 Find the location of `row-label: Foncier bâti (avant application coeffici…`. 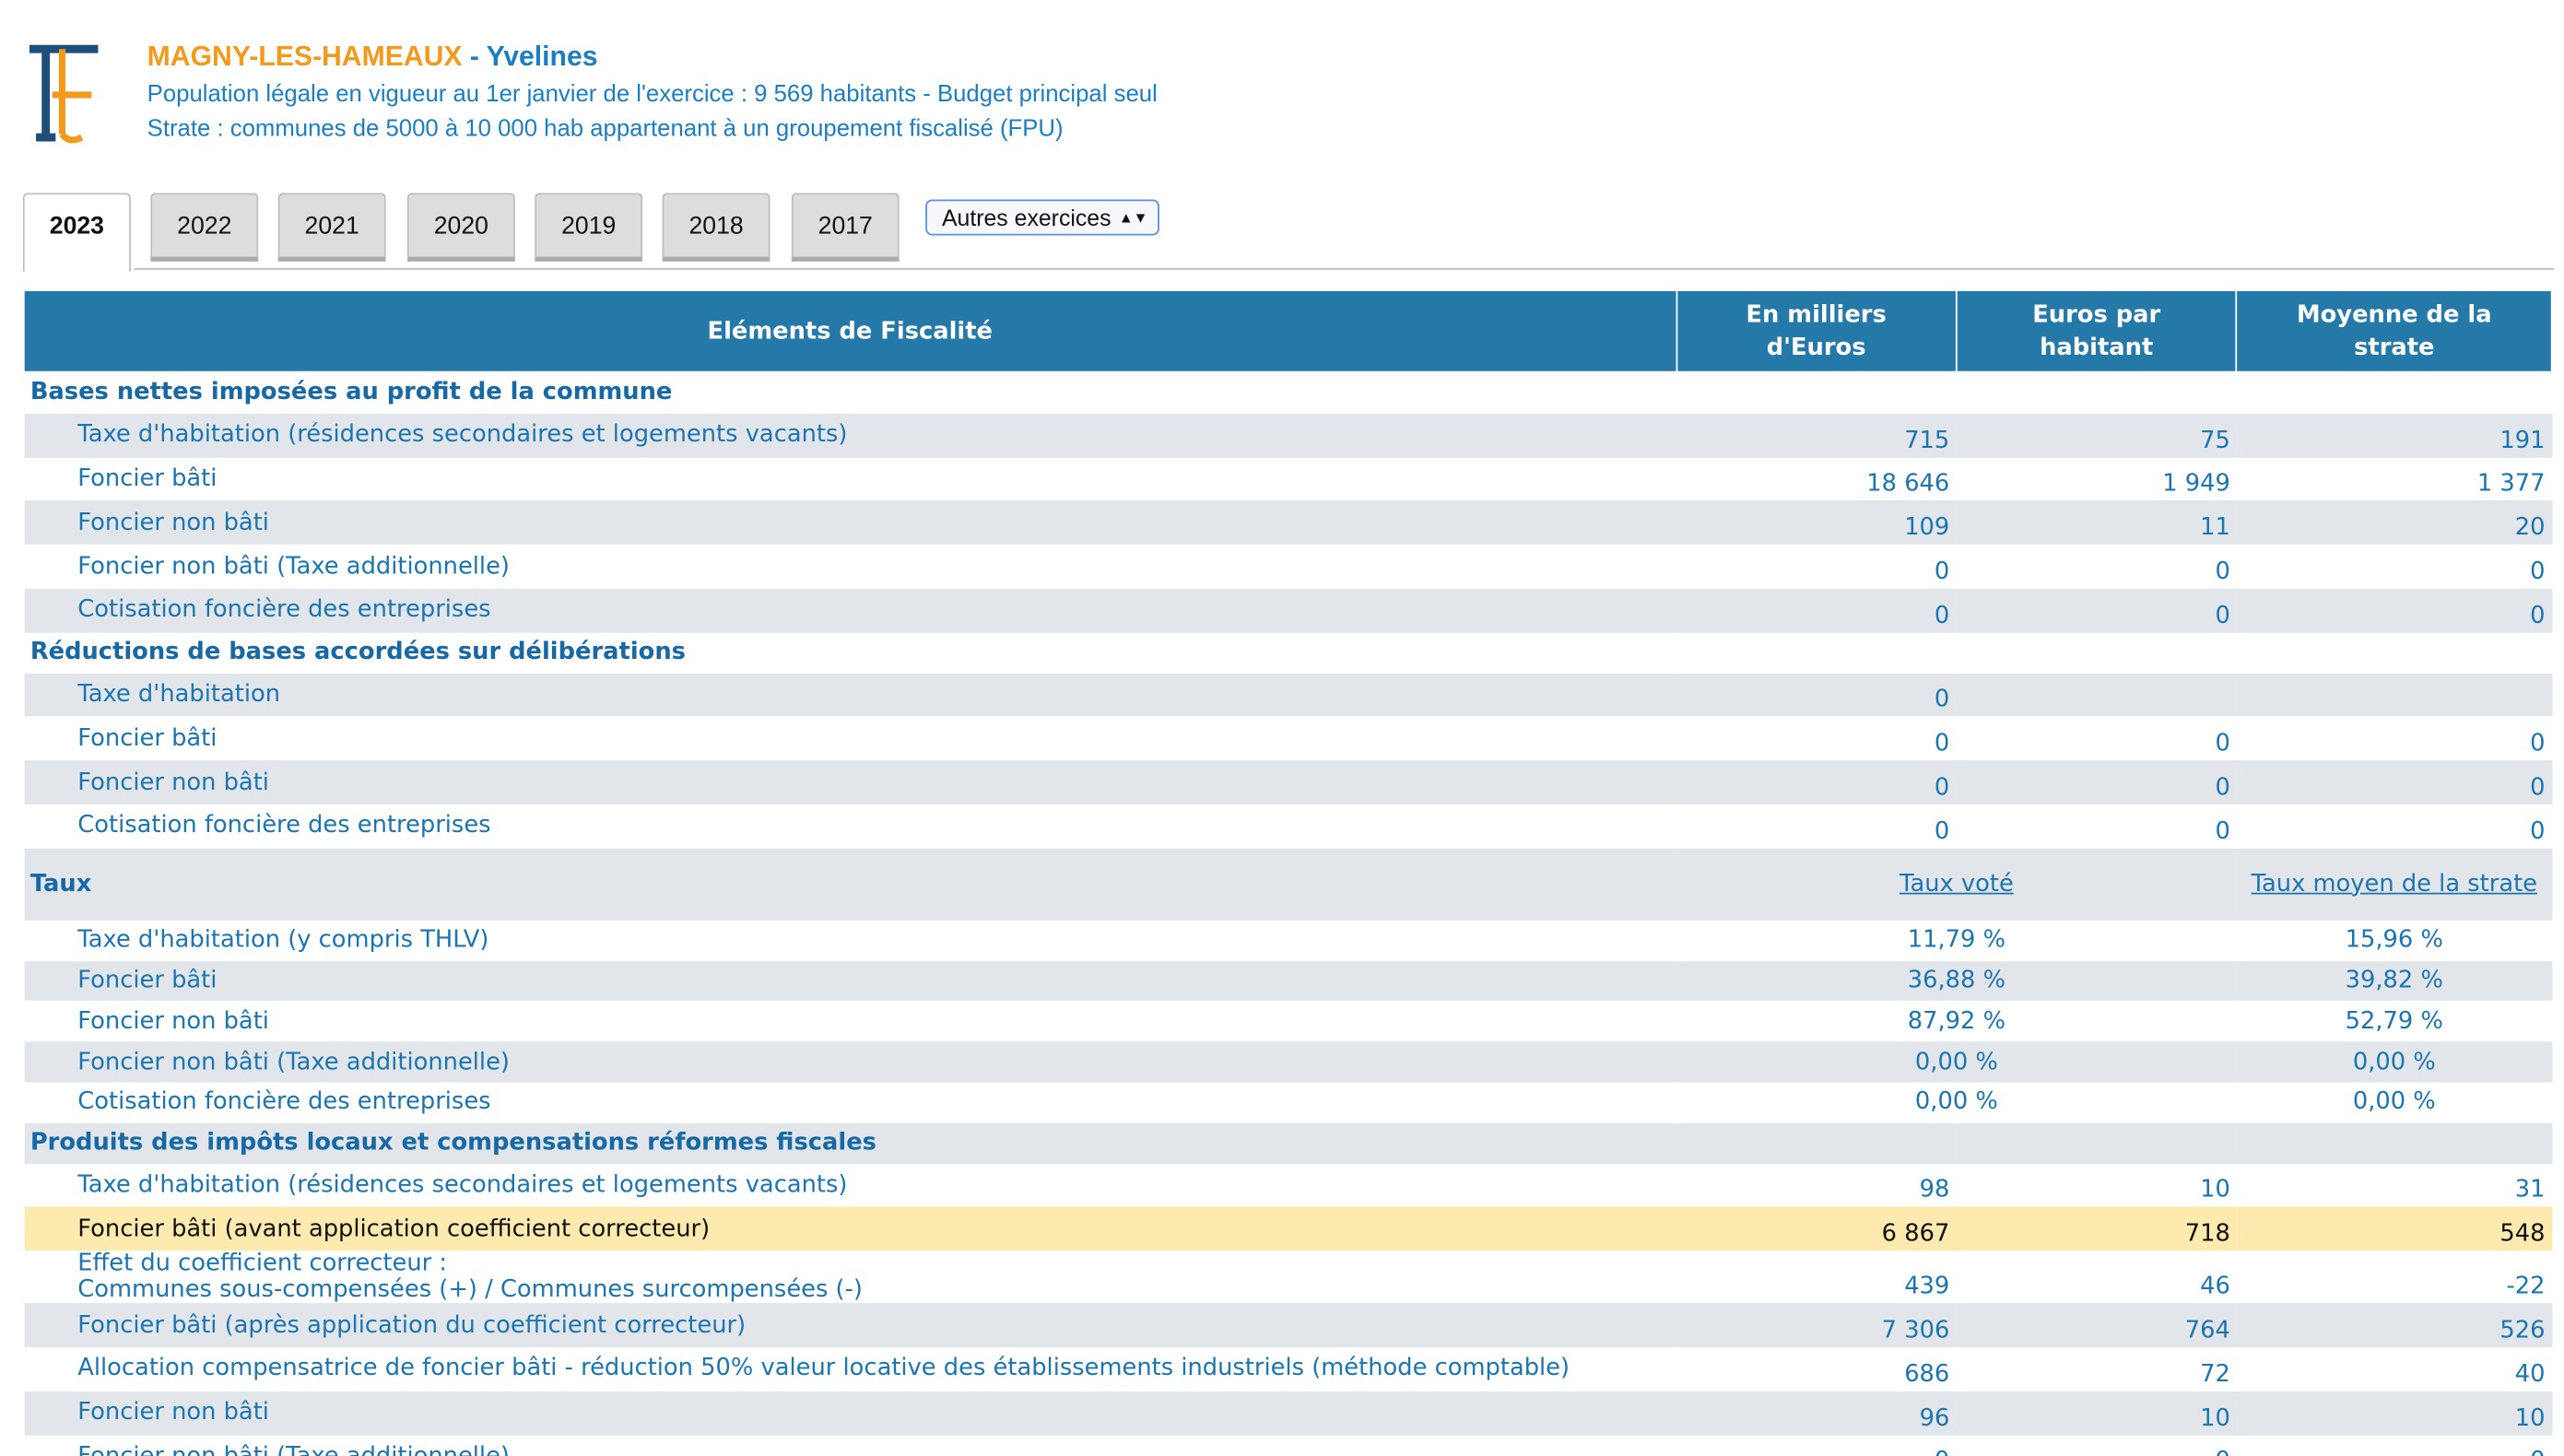

row-label: Foncier bâti (avant application coeffici… is located at coordinates (394, 1228).